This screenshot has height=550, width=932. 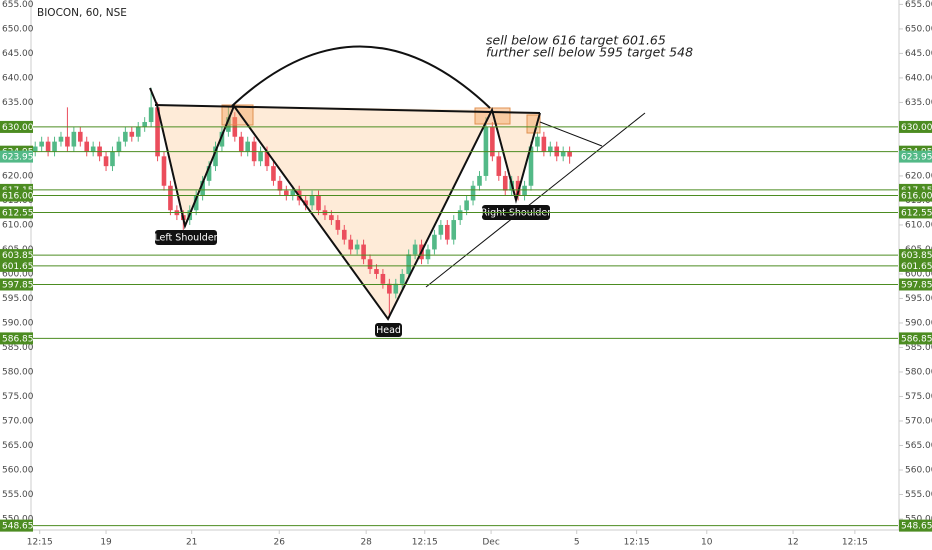 What do you see at coordinates (82, 13) in the screenshot?
I see `chart-title: BIOCON, 60, NSE` at bounding box center [82, 13].